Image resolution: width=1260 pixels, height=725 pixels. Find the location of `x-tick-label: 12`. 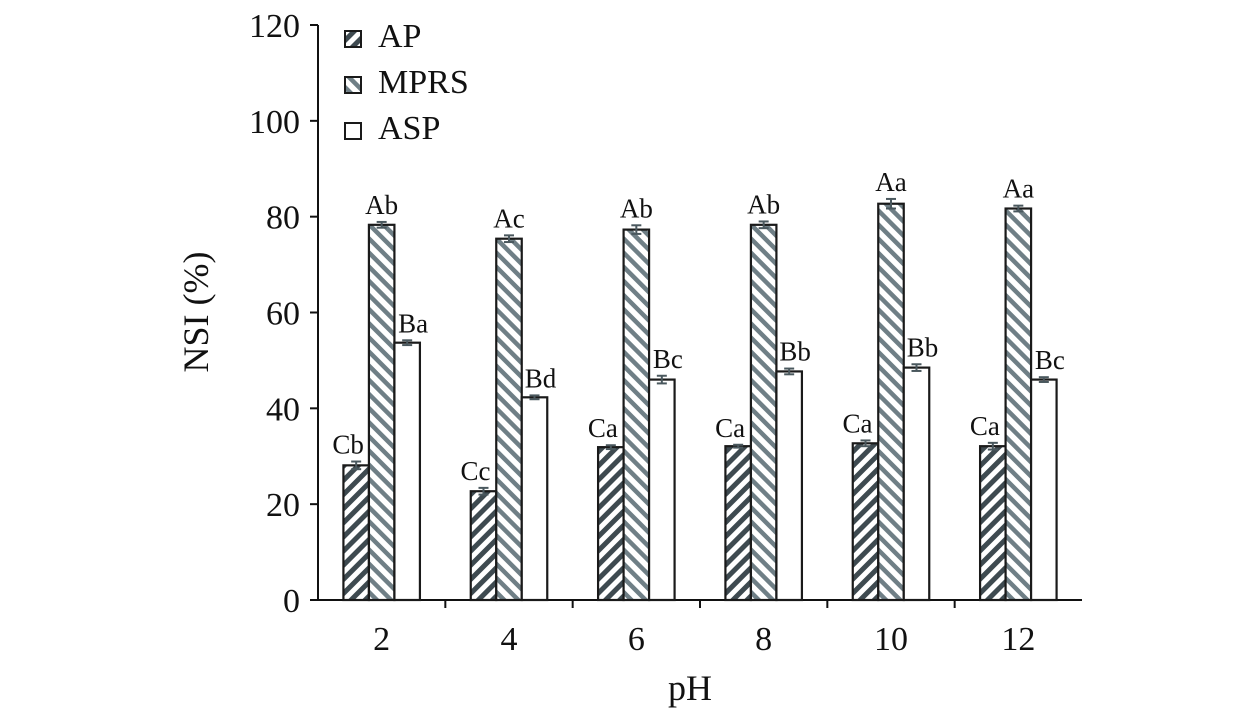

x-tick-label: 12 is located at coordinates (1018, 639).